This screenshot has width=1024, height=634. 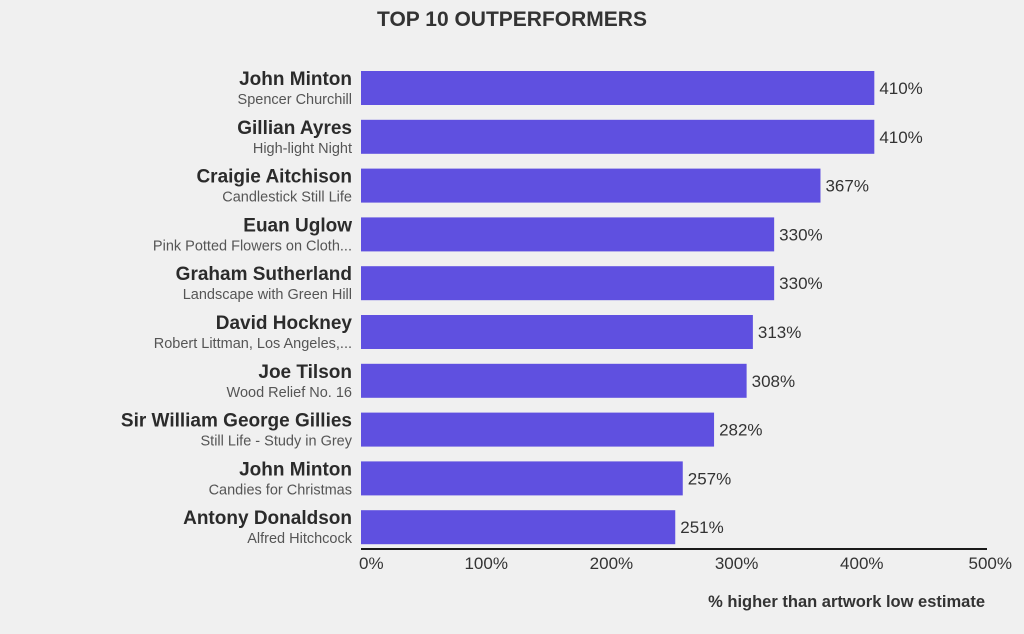 I want to click on bar-value-label: 257%, so click(x=709, y=478).